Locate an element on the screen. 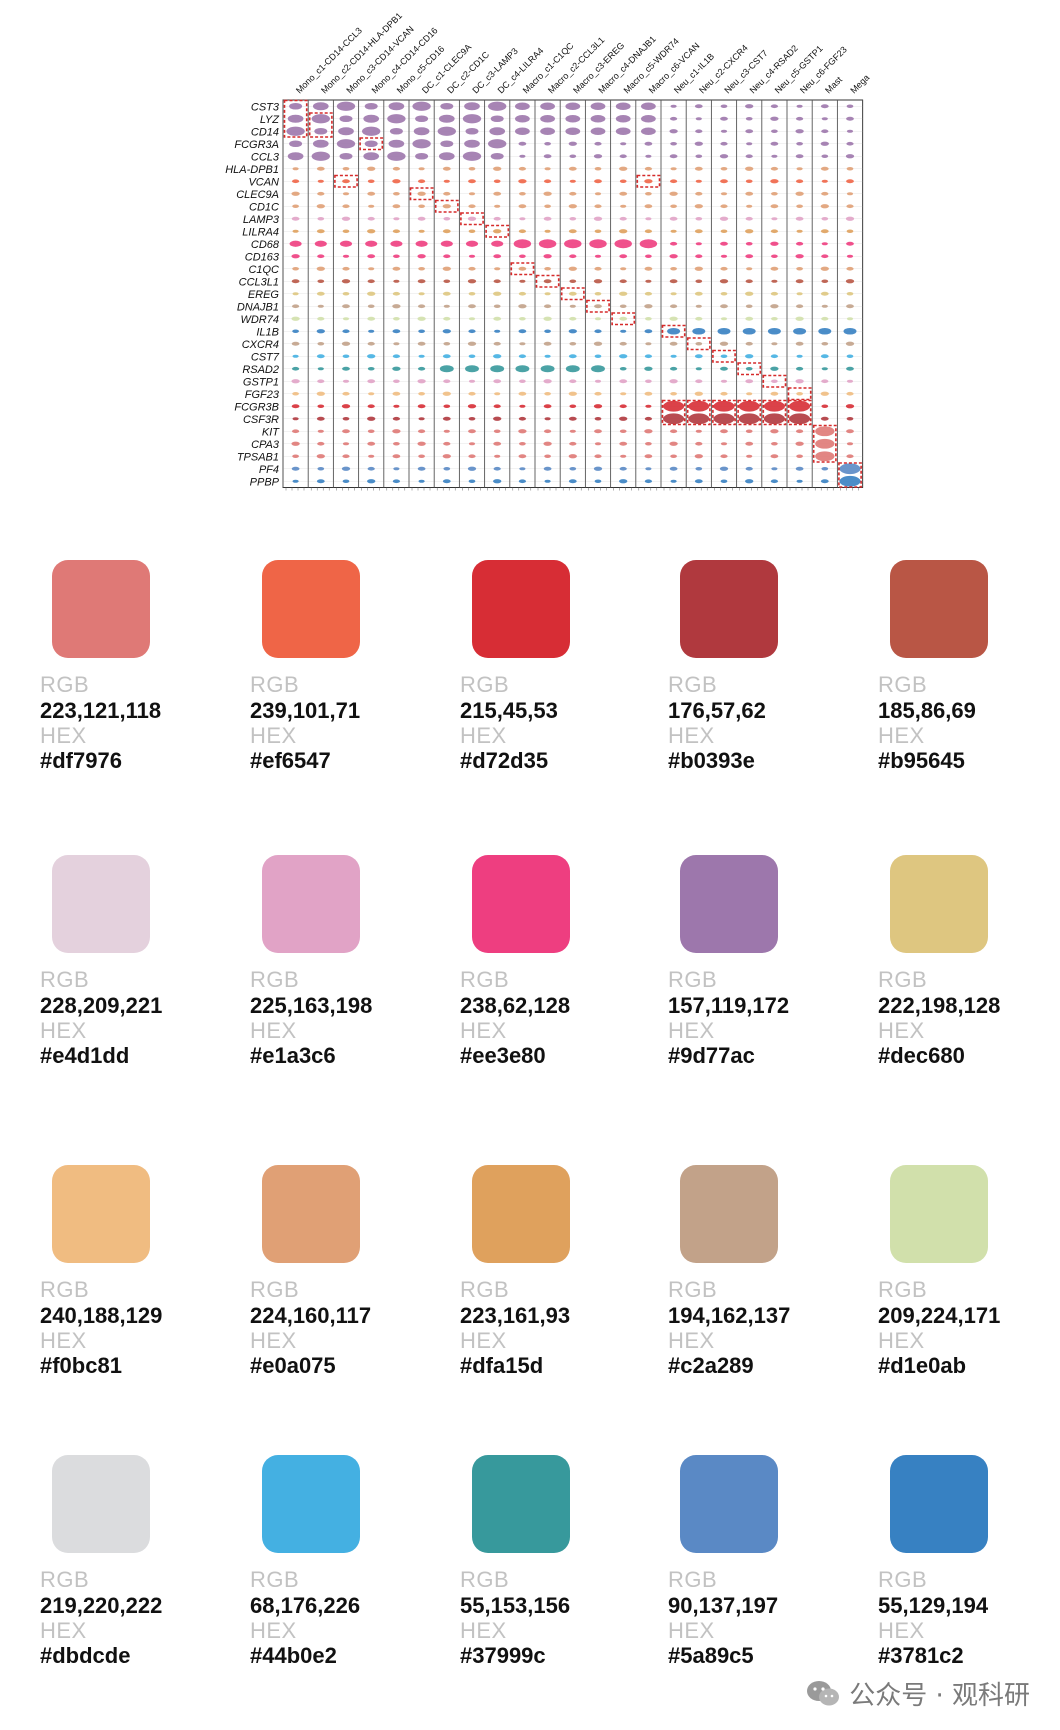 The width and height of the screenshot is (1060, 1730). color-card: RGB 223,161,93 HEX #dfa15d is located at coordinates (555, 1275).